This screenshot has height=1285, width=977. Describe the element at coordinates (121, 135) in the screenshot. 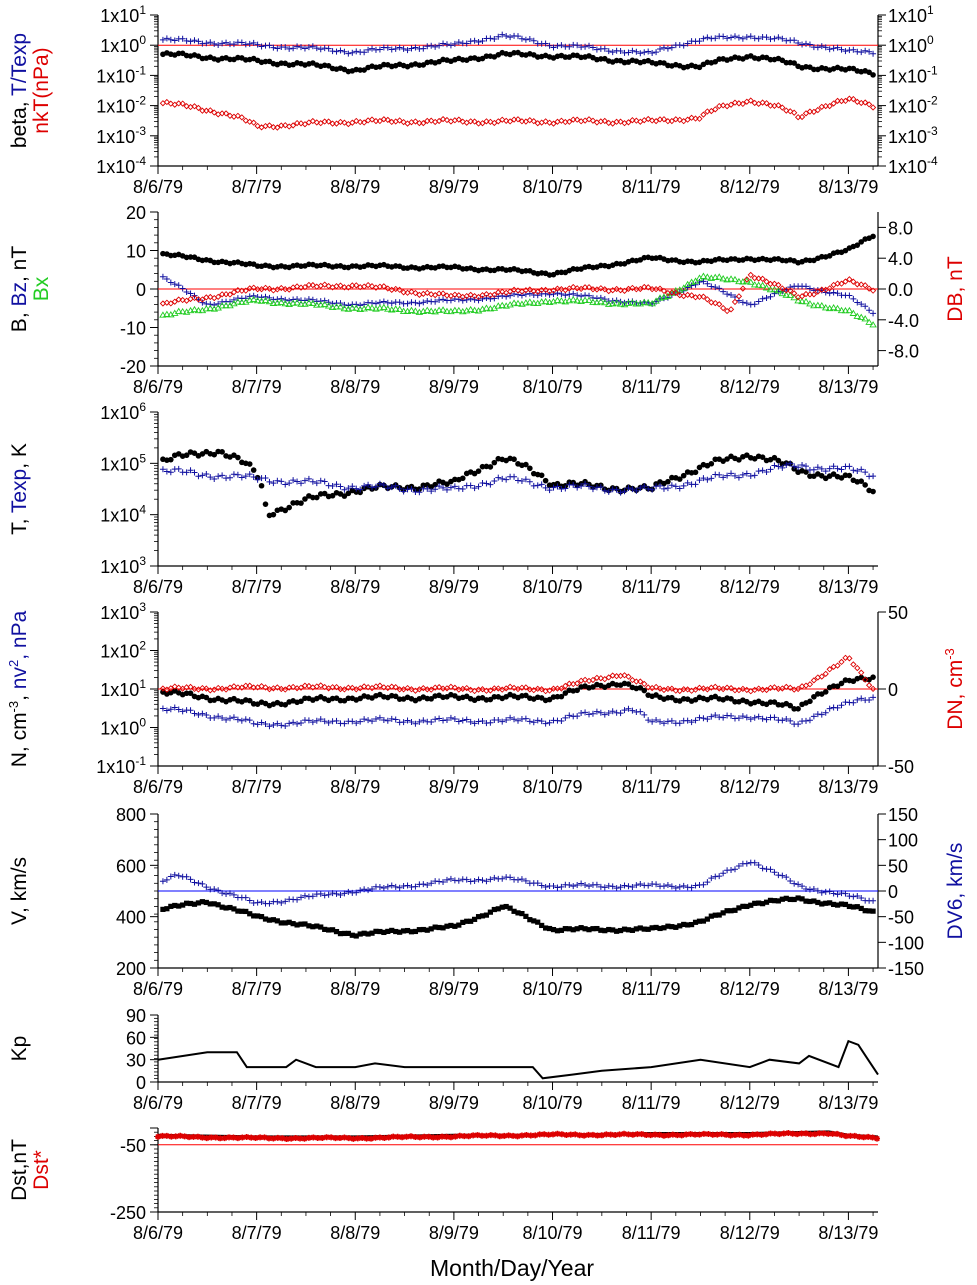

I see `y-tick-label: 1x10⁻³` at that location.